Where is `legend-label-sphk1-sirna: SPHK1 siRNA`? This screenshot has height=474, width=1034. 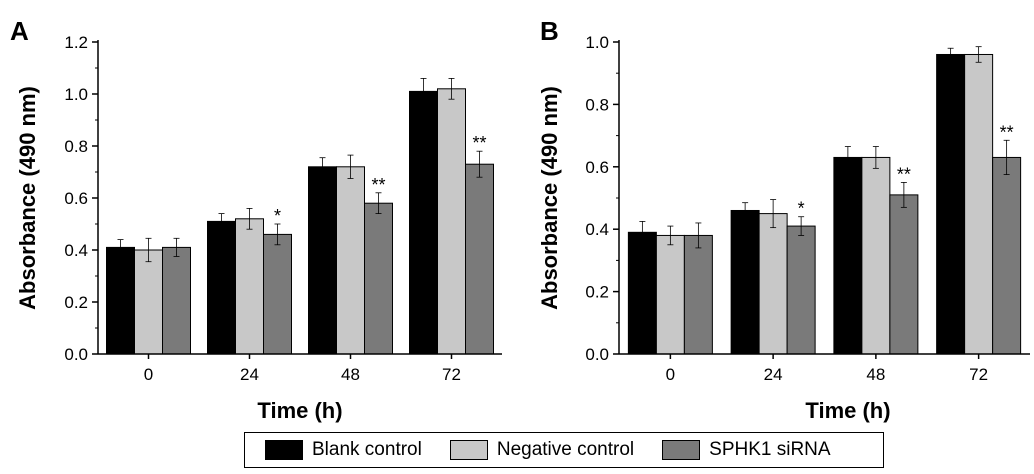 legend-label-sphk1-sirna: SPHK1 siRNA is located at coordinates (770, 449).